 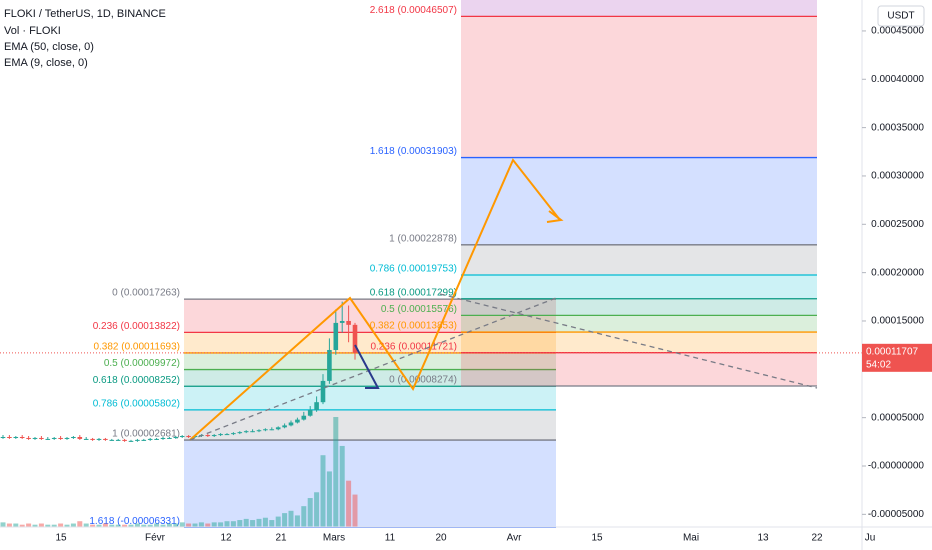 What do you see at coordinates (413, 326) in the screenshot?
I see `fib-label: 0.382 (0.00013853)` at bounding box center [413, 326].